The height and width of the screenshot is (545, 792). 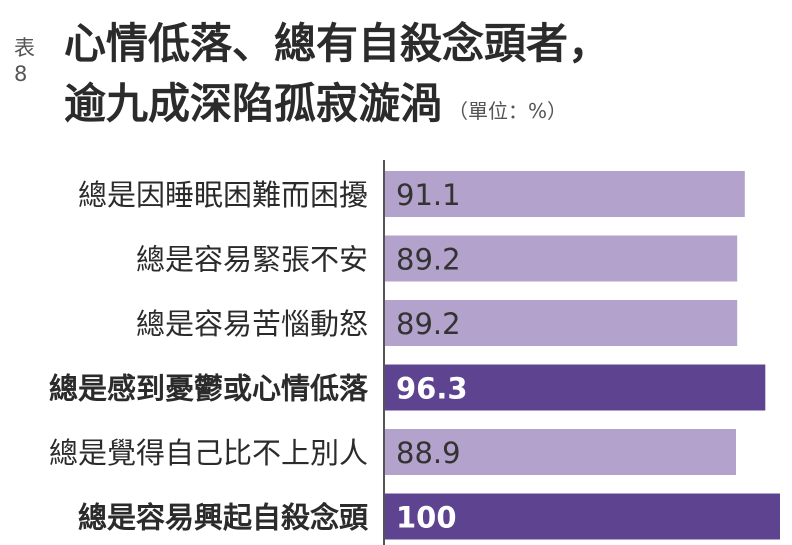 What do you see at coordinates (252, 324) in the screenshot?
I see `category-label: 總是容易苦惱動怒` at bounding box center [252, 324].